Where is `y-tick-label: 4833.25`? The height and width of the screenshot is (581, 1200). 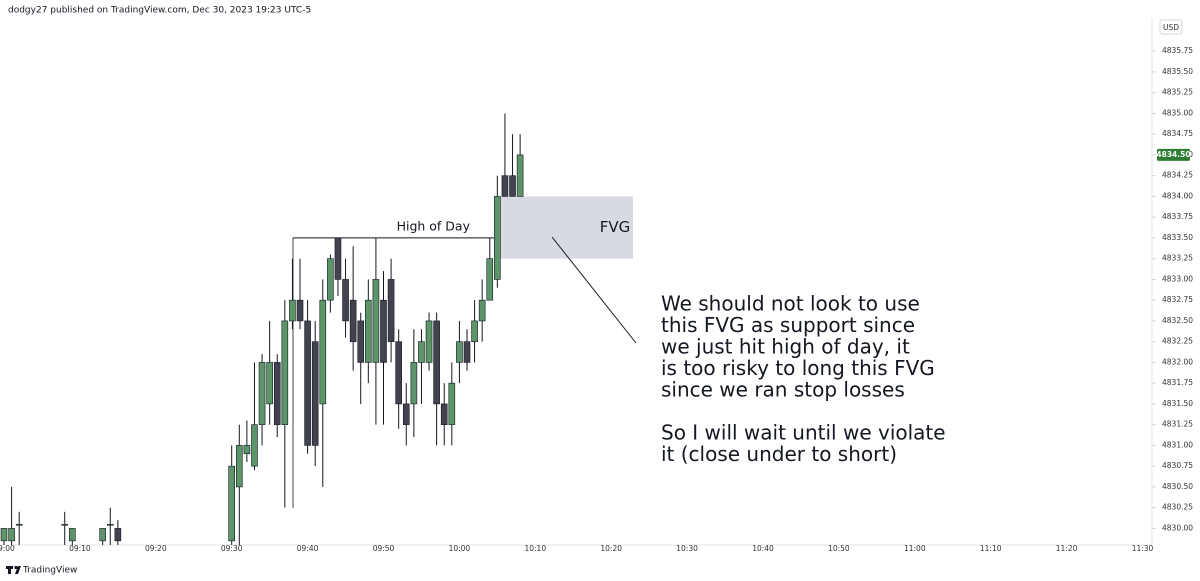 y-tick-label: 4833.25 is located at coordinates (1177, 258).